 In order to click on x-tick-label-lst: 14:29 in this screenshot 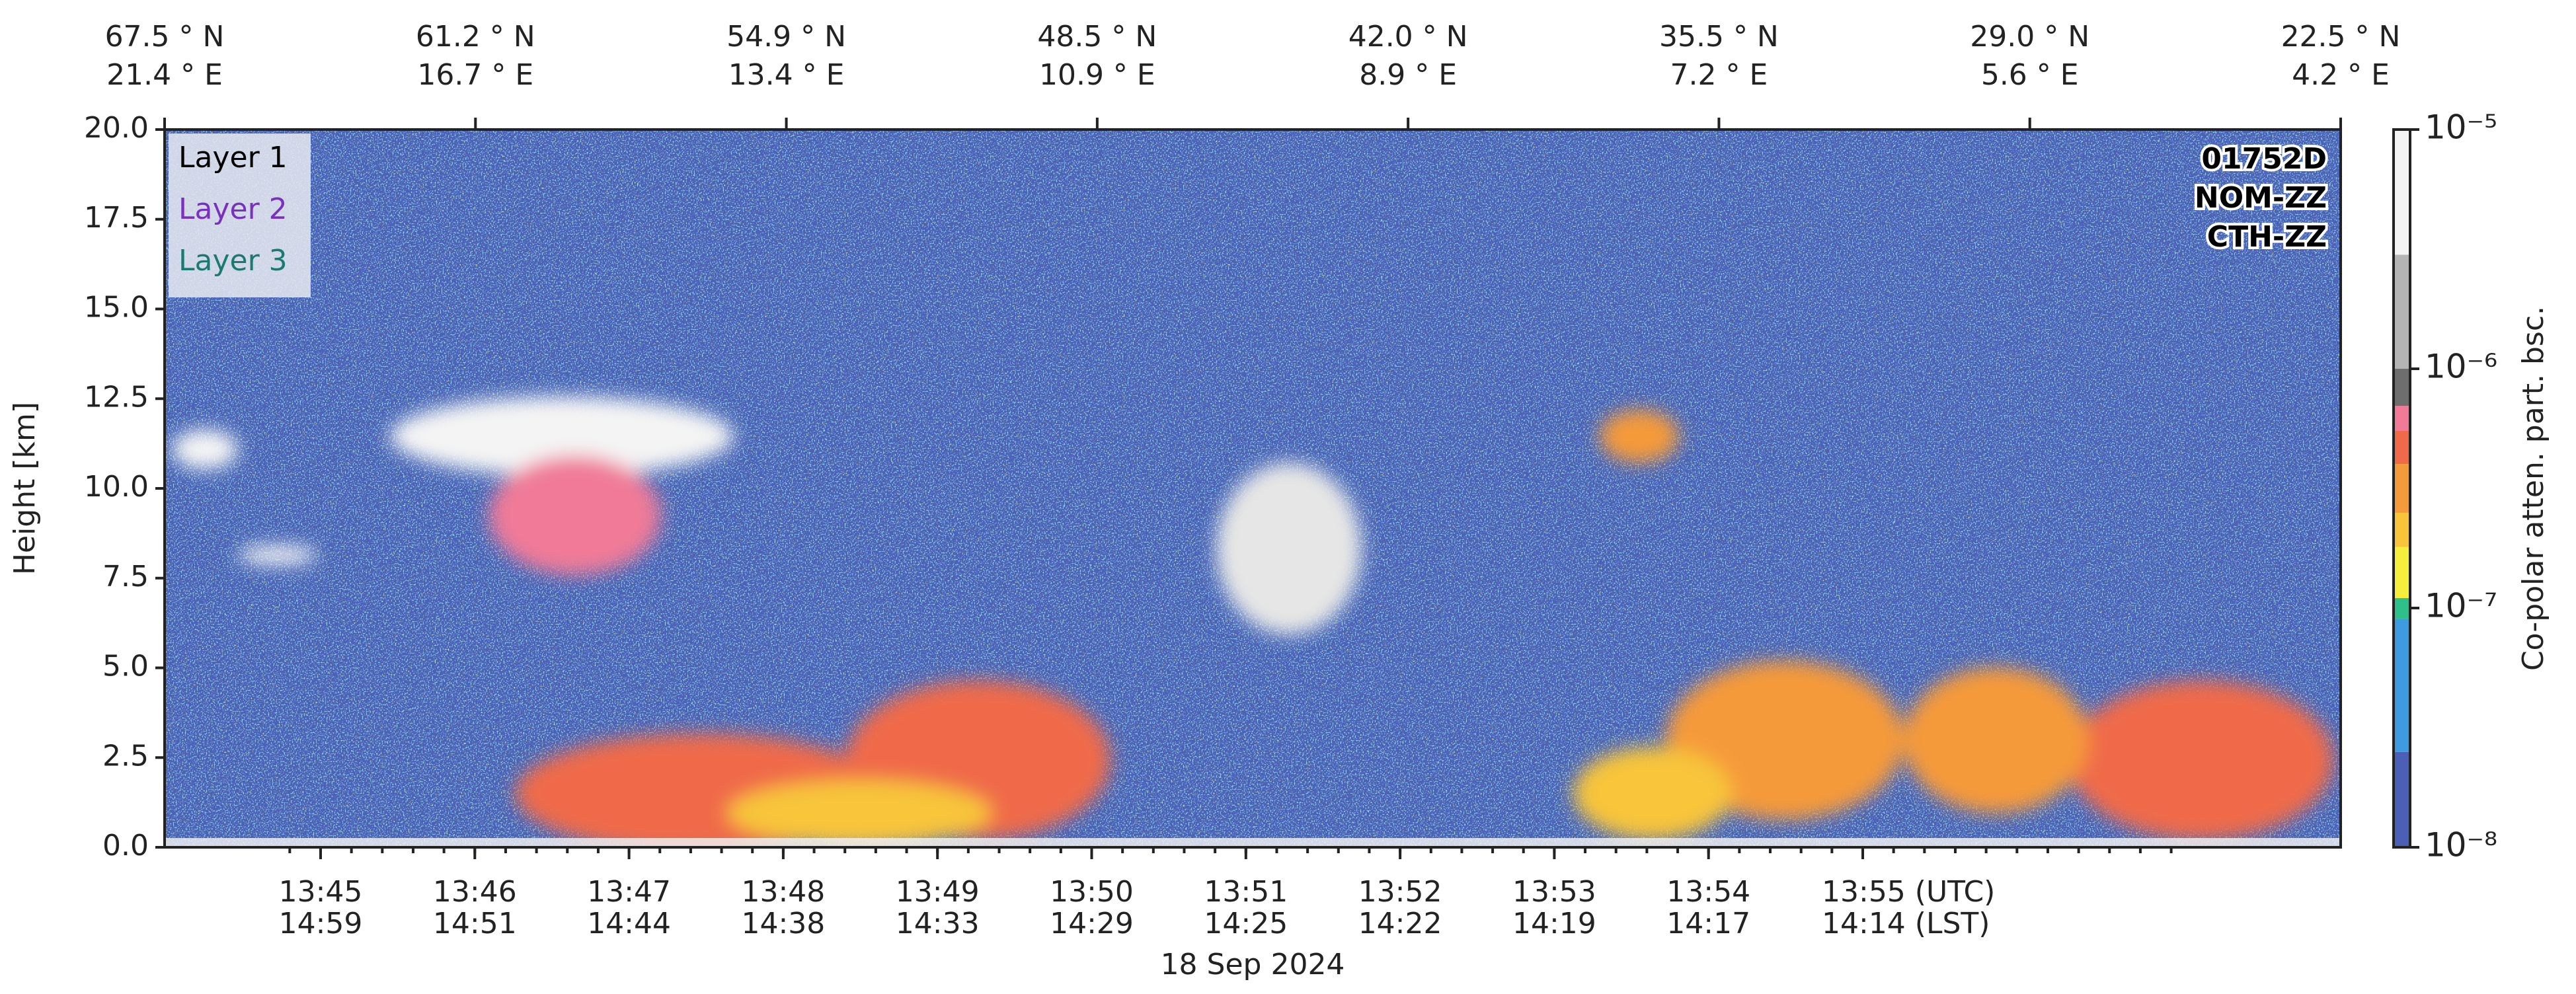, I will do `click(1092, 923)`.